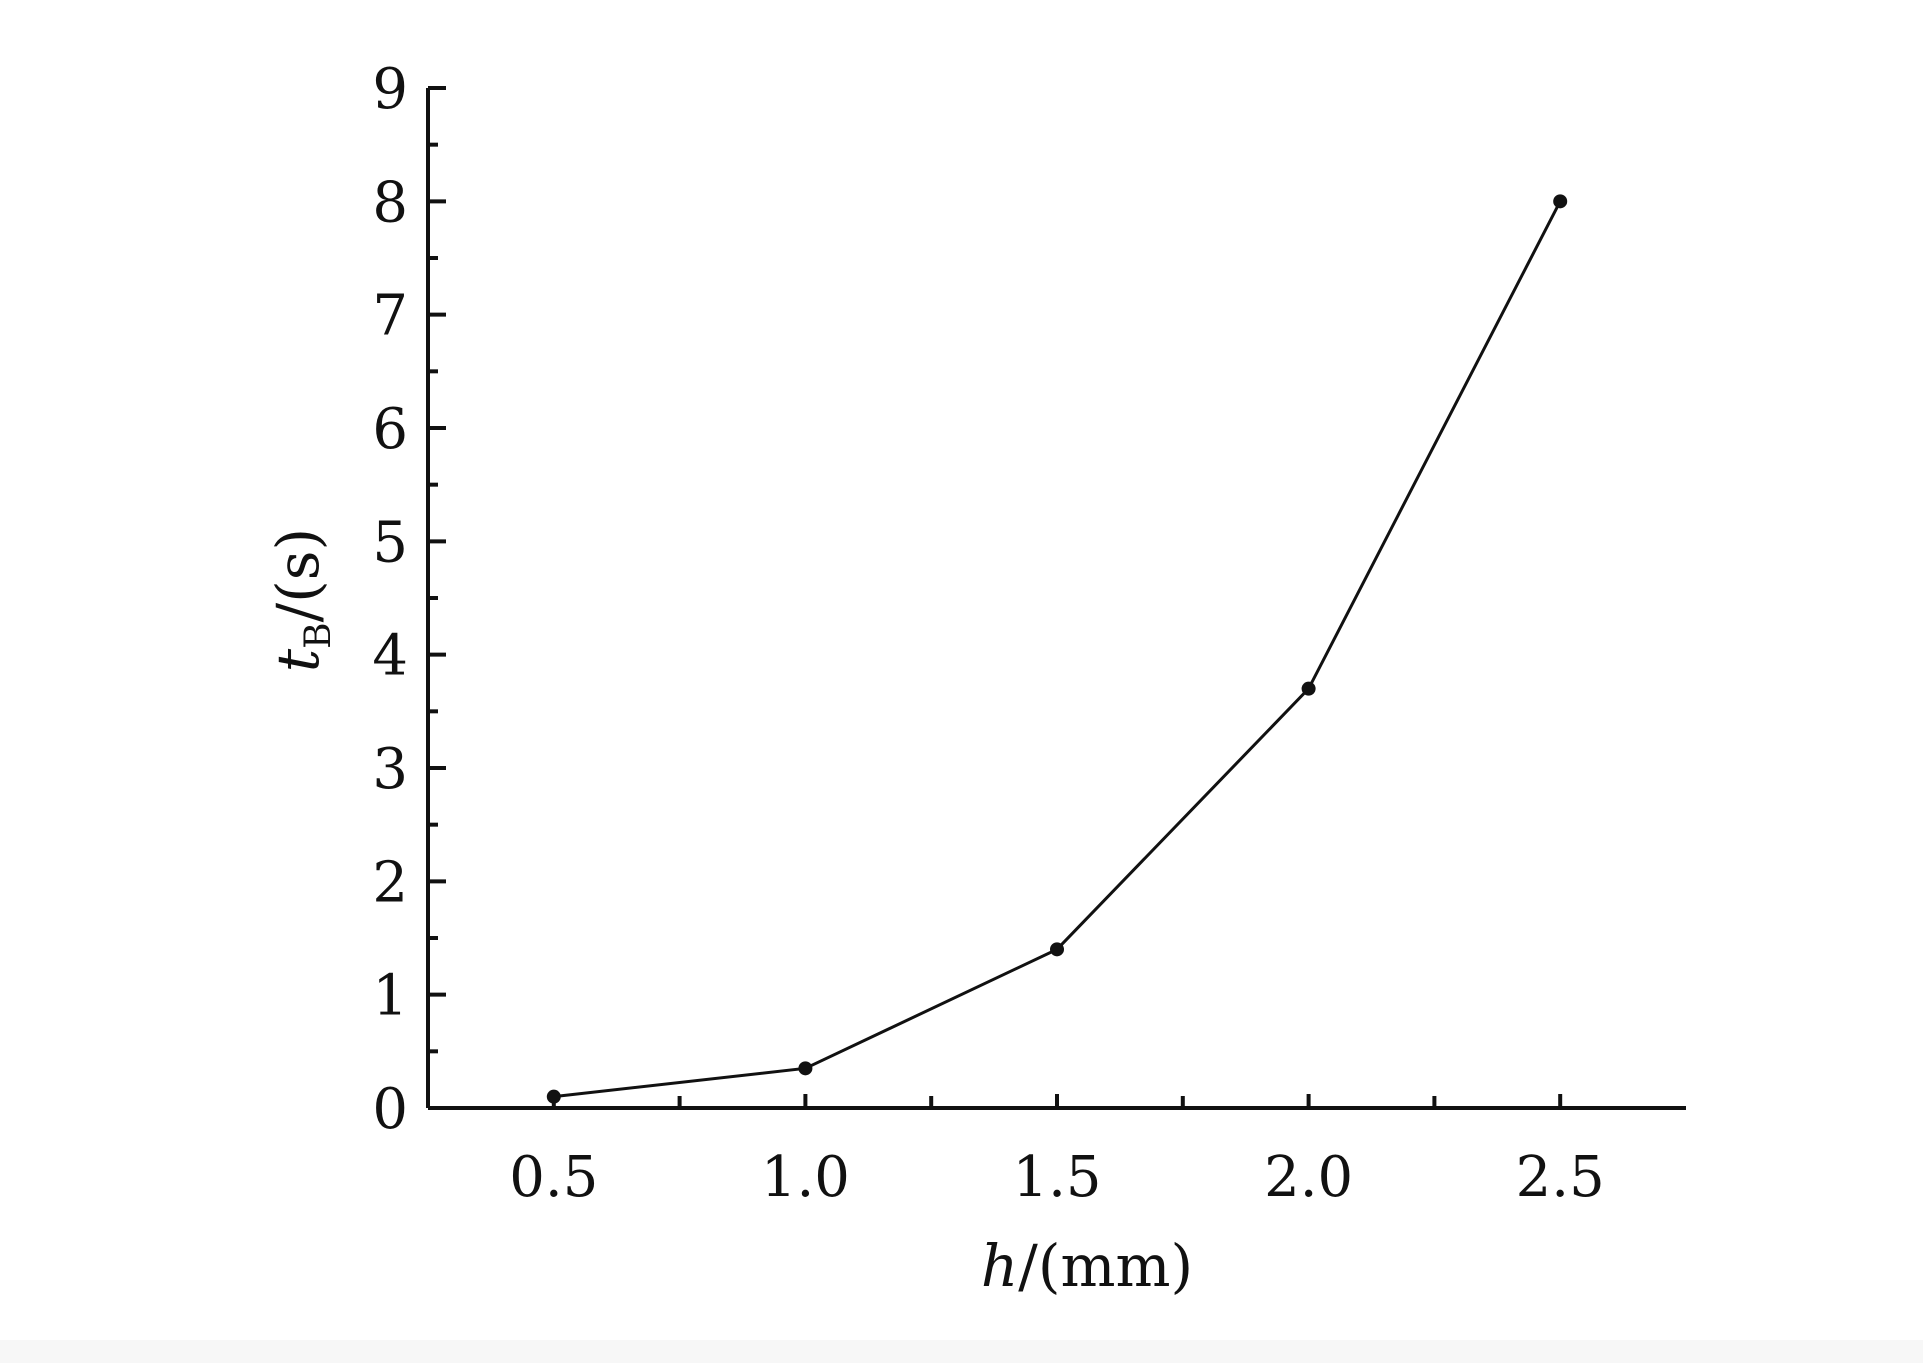  Describe the element at coordinates (301, 600) in the screenshot. I see `y-axis-title: tB/(s)` at that location.